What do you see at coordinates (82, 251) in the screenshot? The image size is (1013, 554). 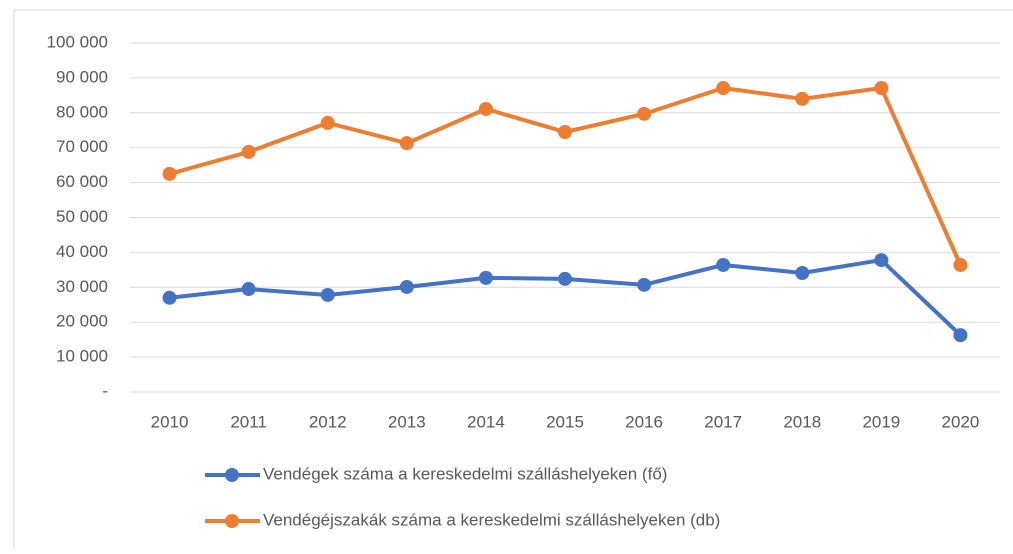 I see `y-tick-label: 40 000` at bounding box center [82, 251].